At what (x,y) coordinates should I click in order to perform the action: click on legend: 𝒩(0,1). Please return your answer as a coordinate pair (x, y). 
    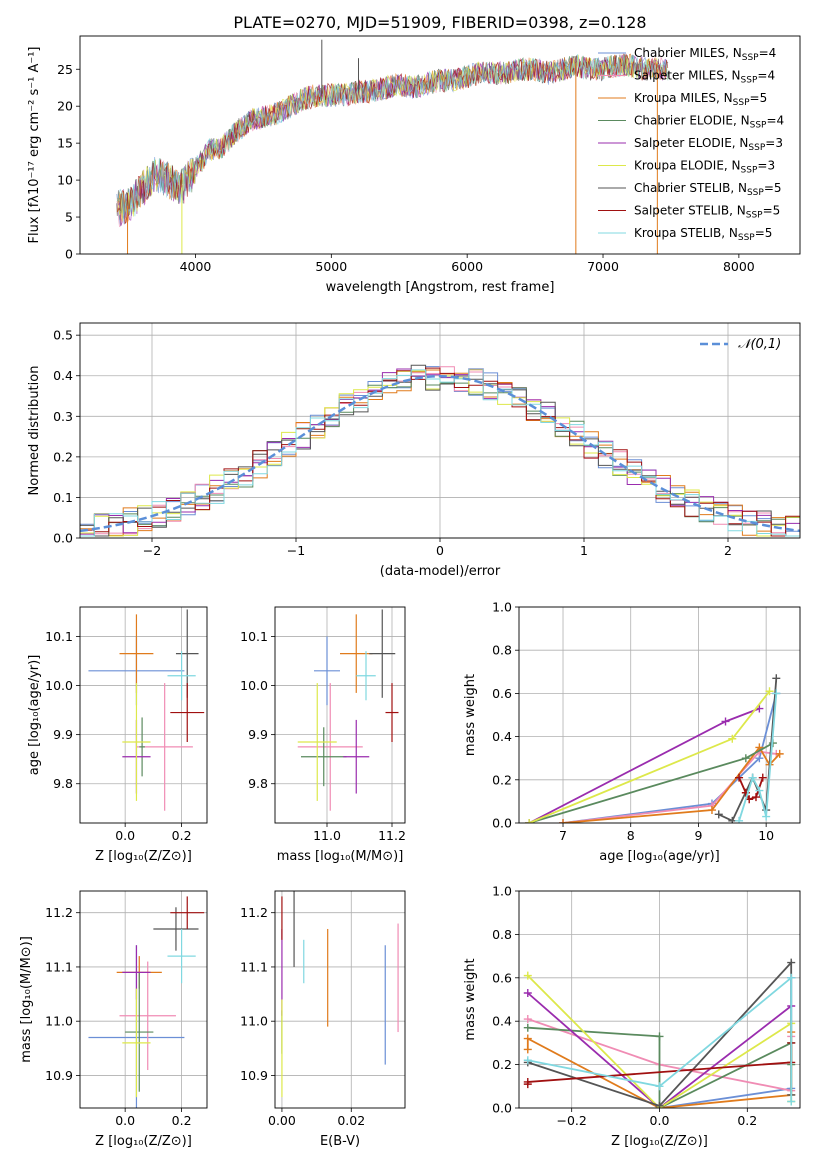
    Looking at the image, I should click on (740, 344).